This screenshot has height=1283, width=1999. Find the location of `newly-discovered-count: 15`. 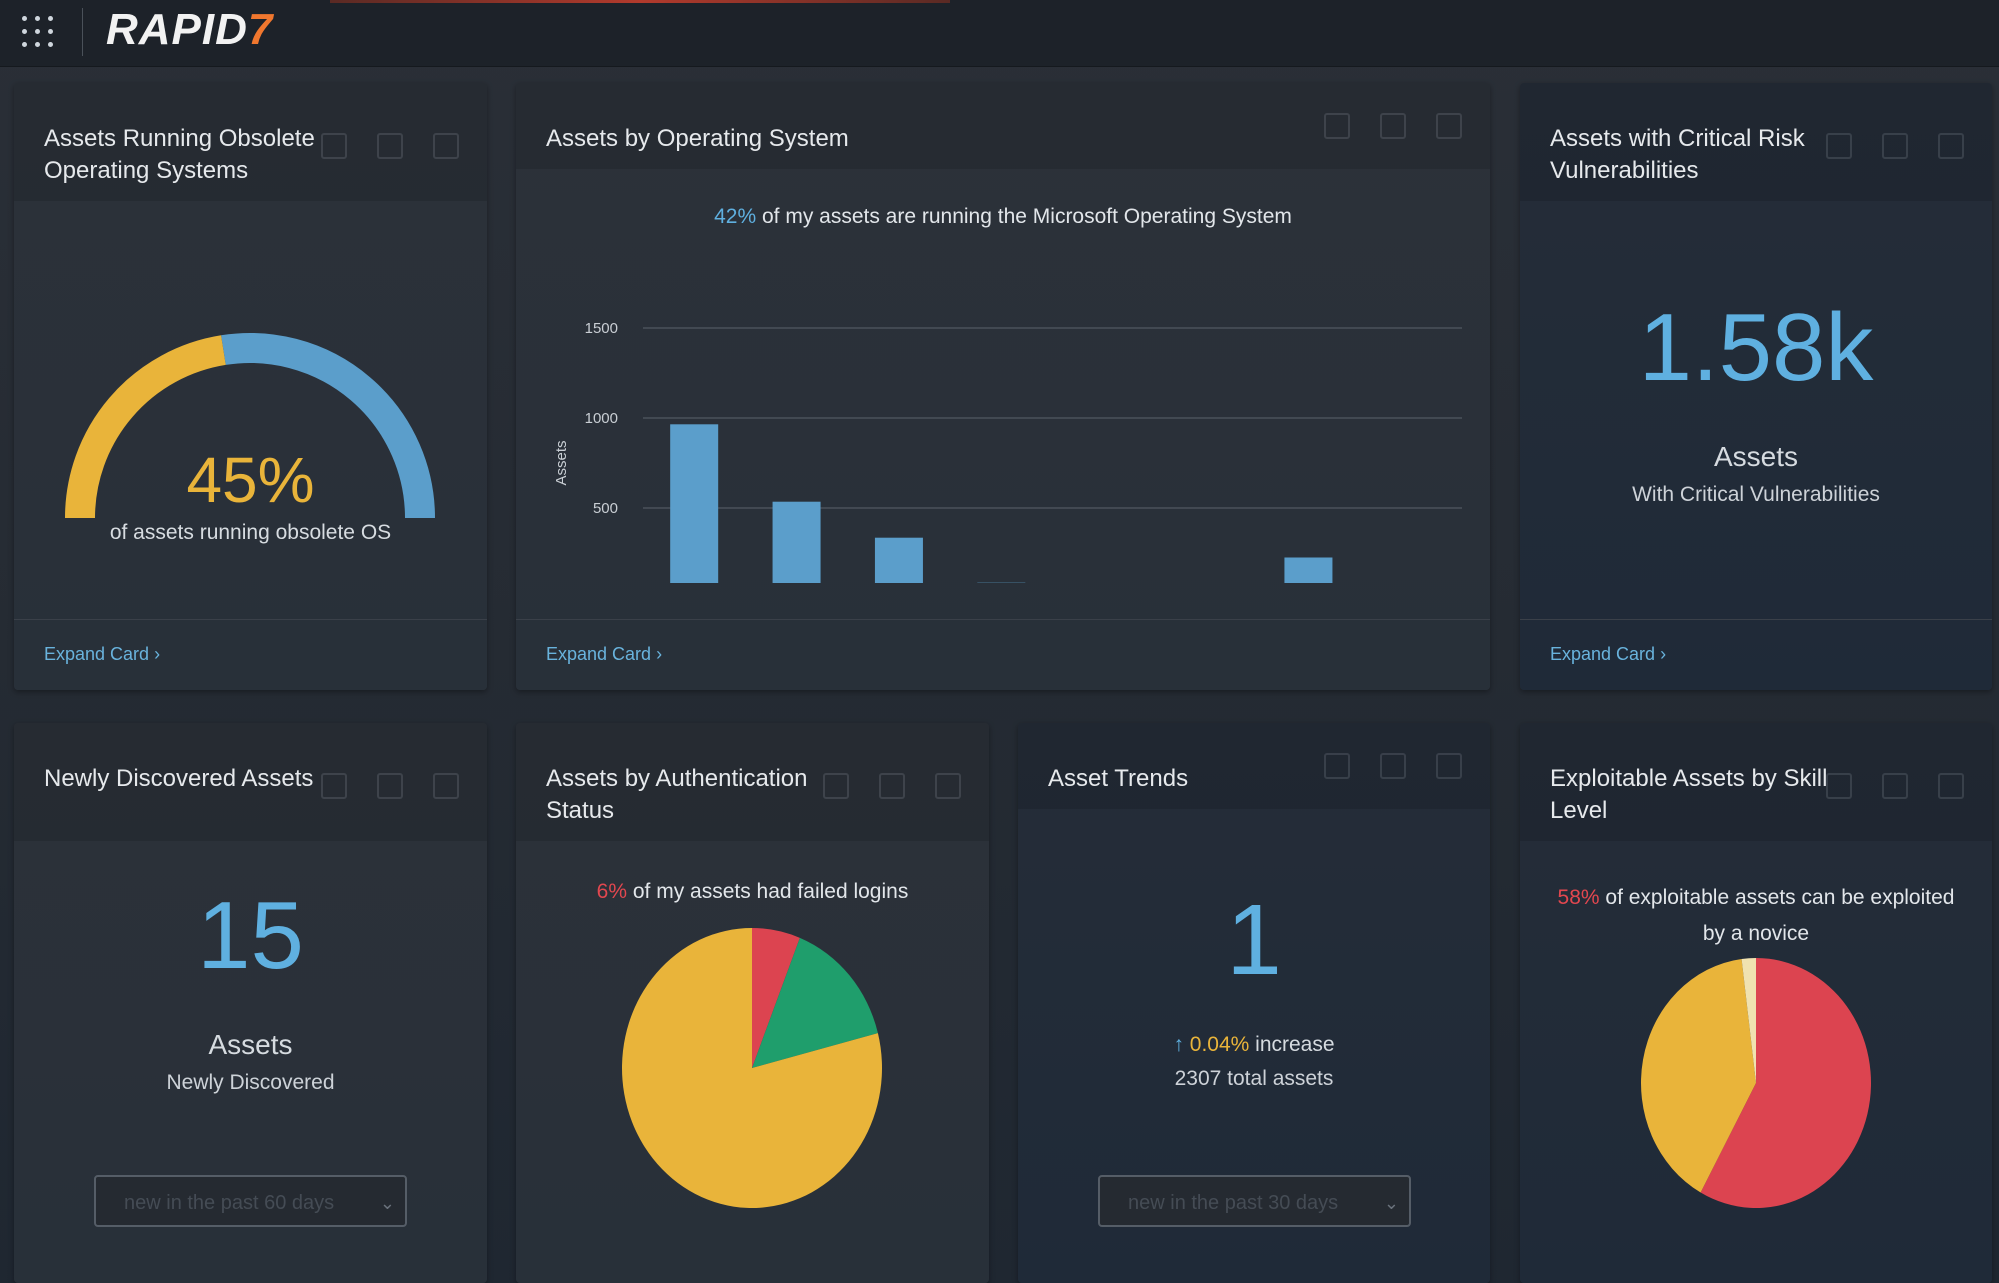

newly-discovered-count: 15 is located at coordinates (250, 935).